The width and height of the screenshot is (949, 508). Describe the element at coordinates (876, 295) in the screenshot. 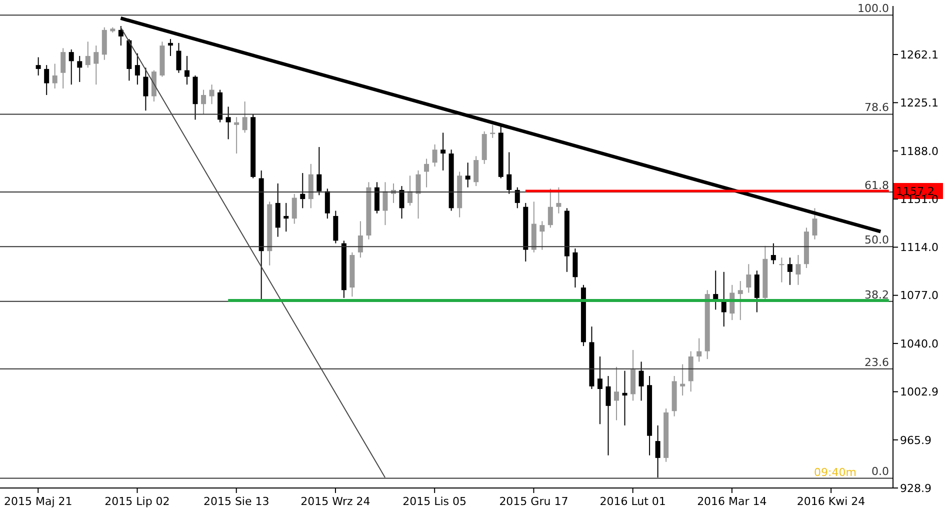

I see `ref-line-label: 38.2` at that location.